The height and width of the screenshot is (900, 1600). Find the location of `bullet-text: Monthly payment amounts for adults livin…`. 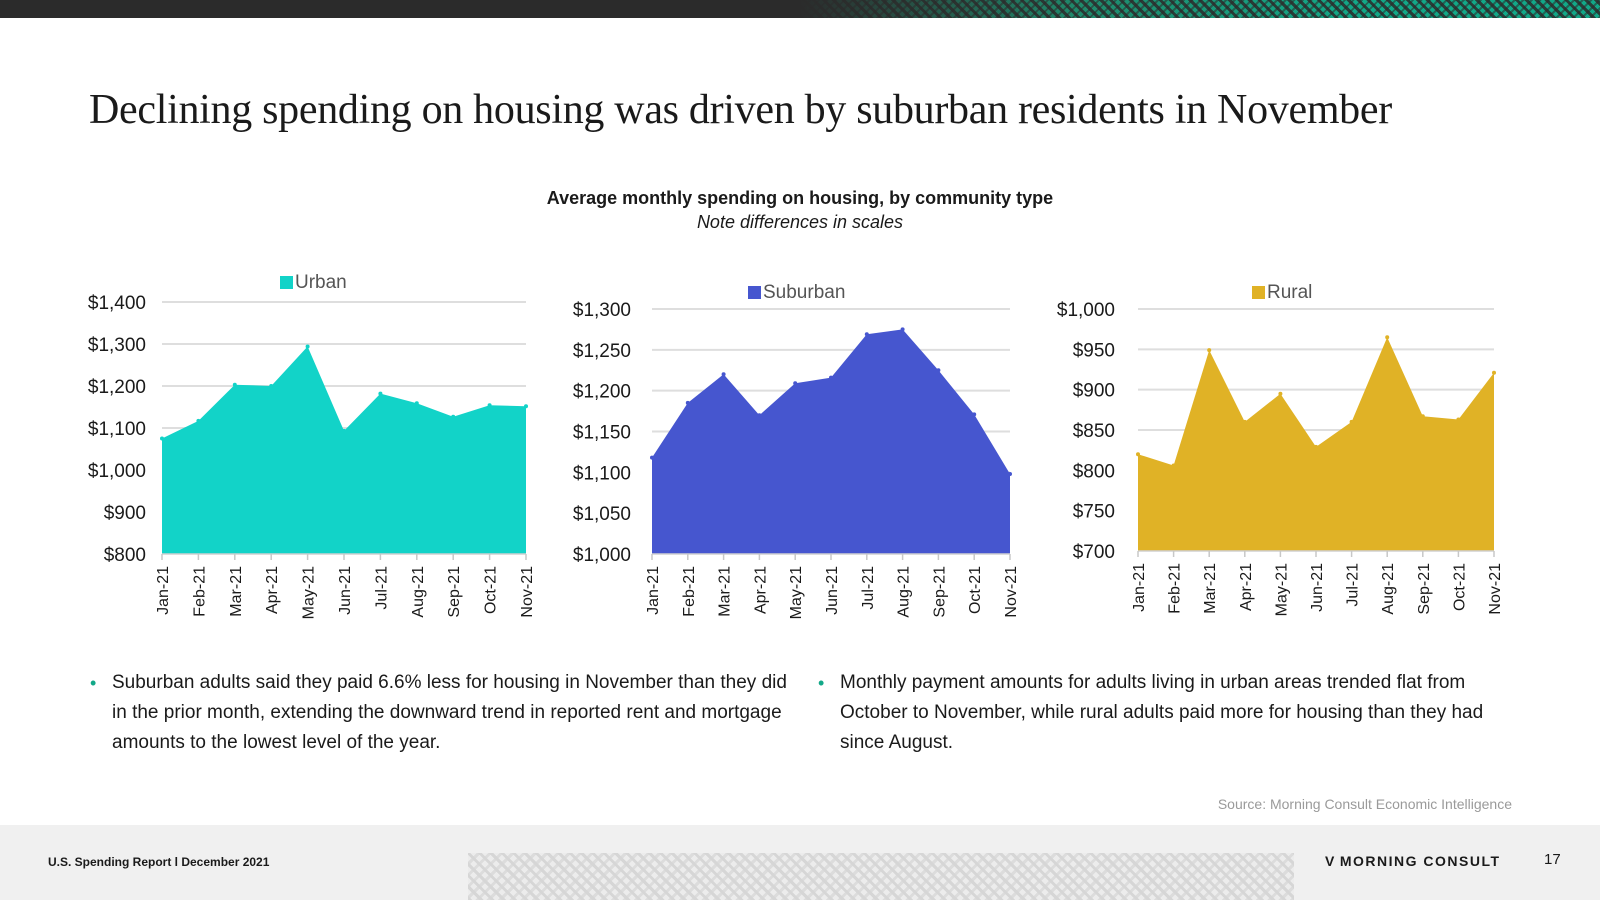

bullet-text: Monthly payment amounts for adults livin… is located at coordinates (1162, 712).